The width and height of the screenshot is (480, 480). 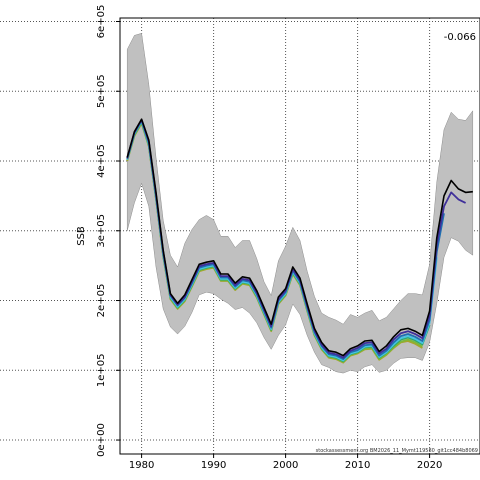 I want to click on x-tick-label-1990: 1990, so click(x=213, y=465).